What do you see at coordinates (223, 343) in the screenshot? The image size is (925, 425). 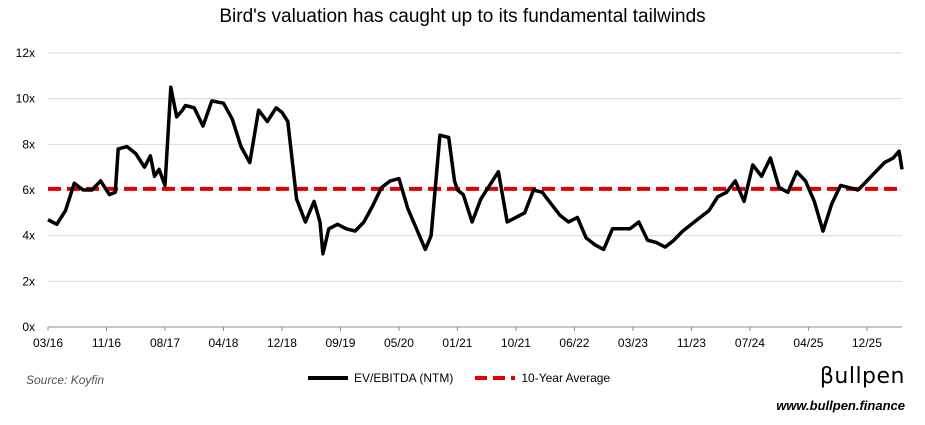 I see `x-tick-label: 04/18` at bounding box center [223, 343].